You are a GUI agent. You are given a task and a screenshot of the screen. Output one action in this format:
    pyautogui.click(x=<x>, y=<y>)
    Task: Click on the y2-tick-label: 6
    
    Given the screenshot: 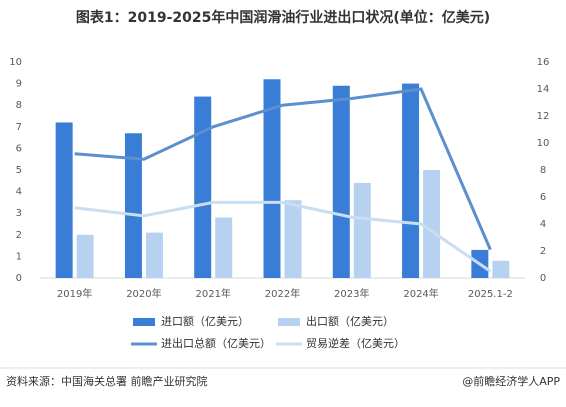 What is the action you would take?
    pyautogui.click(x=543, y=197)
    